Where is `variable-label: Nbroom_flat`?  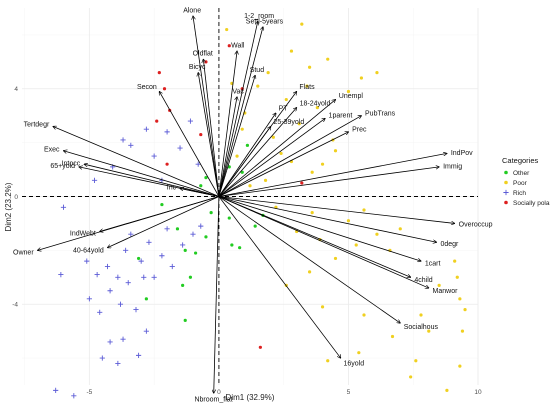 variable-label: Nbroom_flat is located at coordinates (213, 400).